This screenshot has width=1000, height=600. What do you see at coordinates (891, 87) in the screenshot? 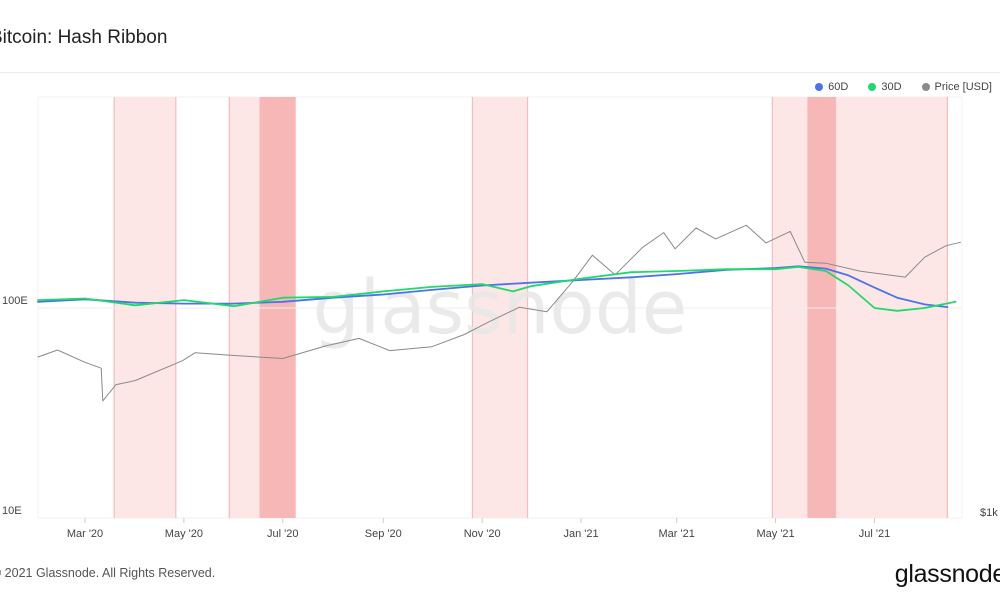
I see `legend-label-30d: 30D` at bounding box center [891, 87].